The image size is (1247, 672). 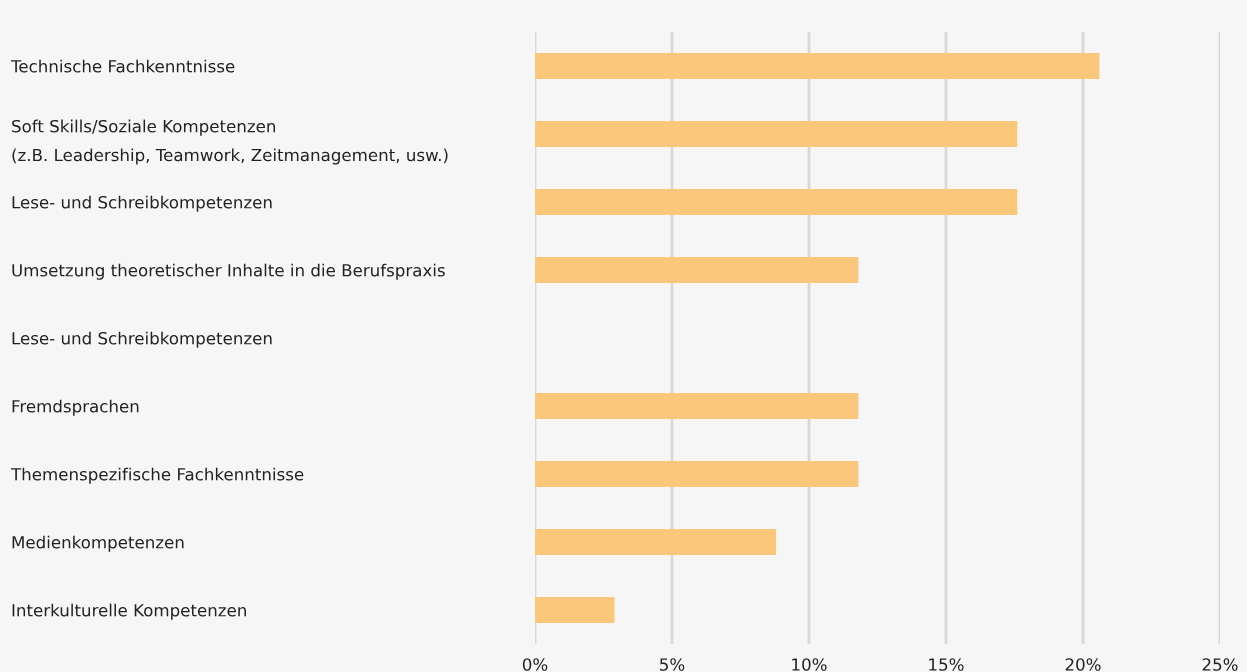 I want to click on x-tick-label: 15%, so click(x=946, y=664).